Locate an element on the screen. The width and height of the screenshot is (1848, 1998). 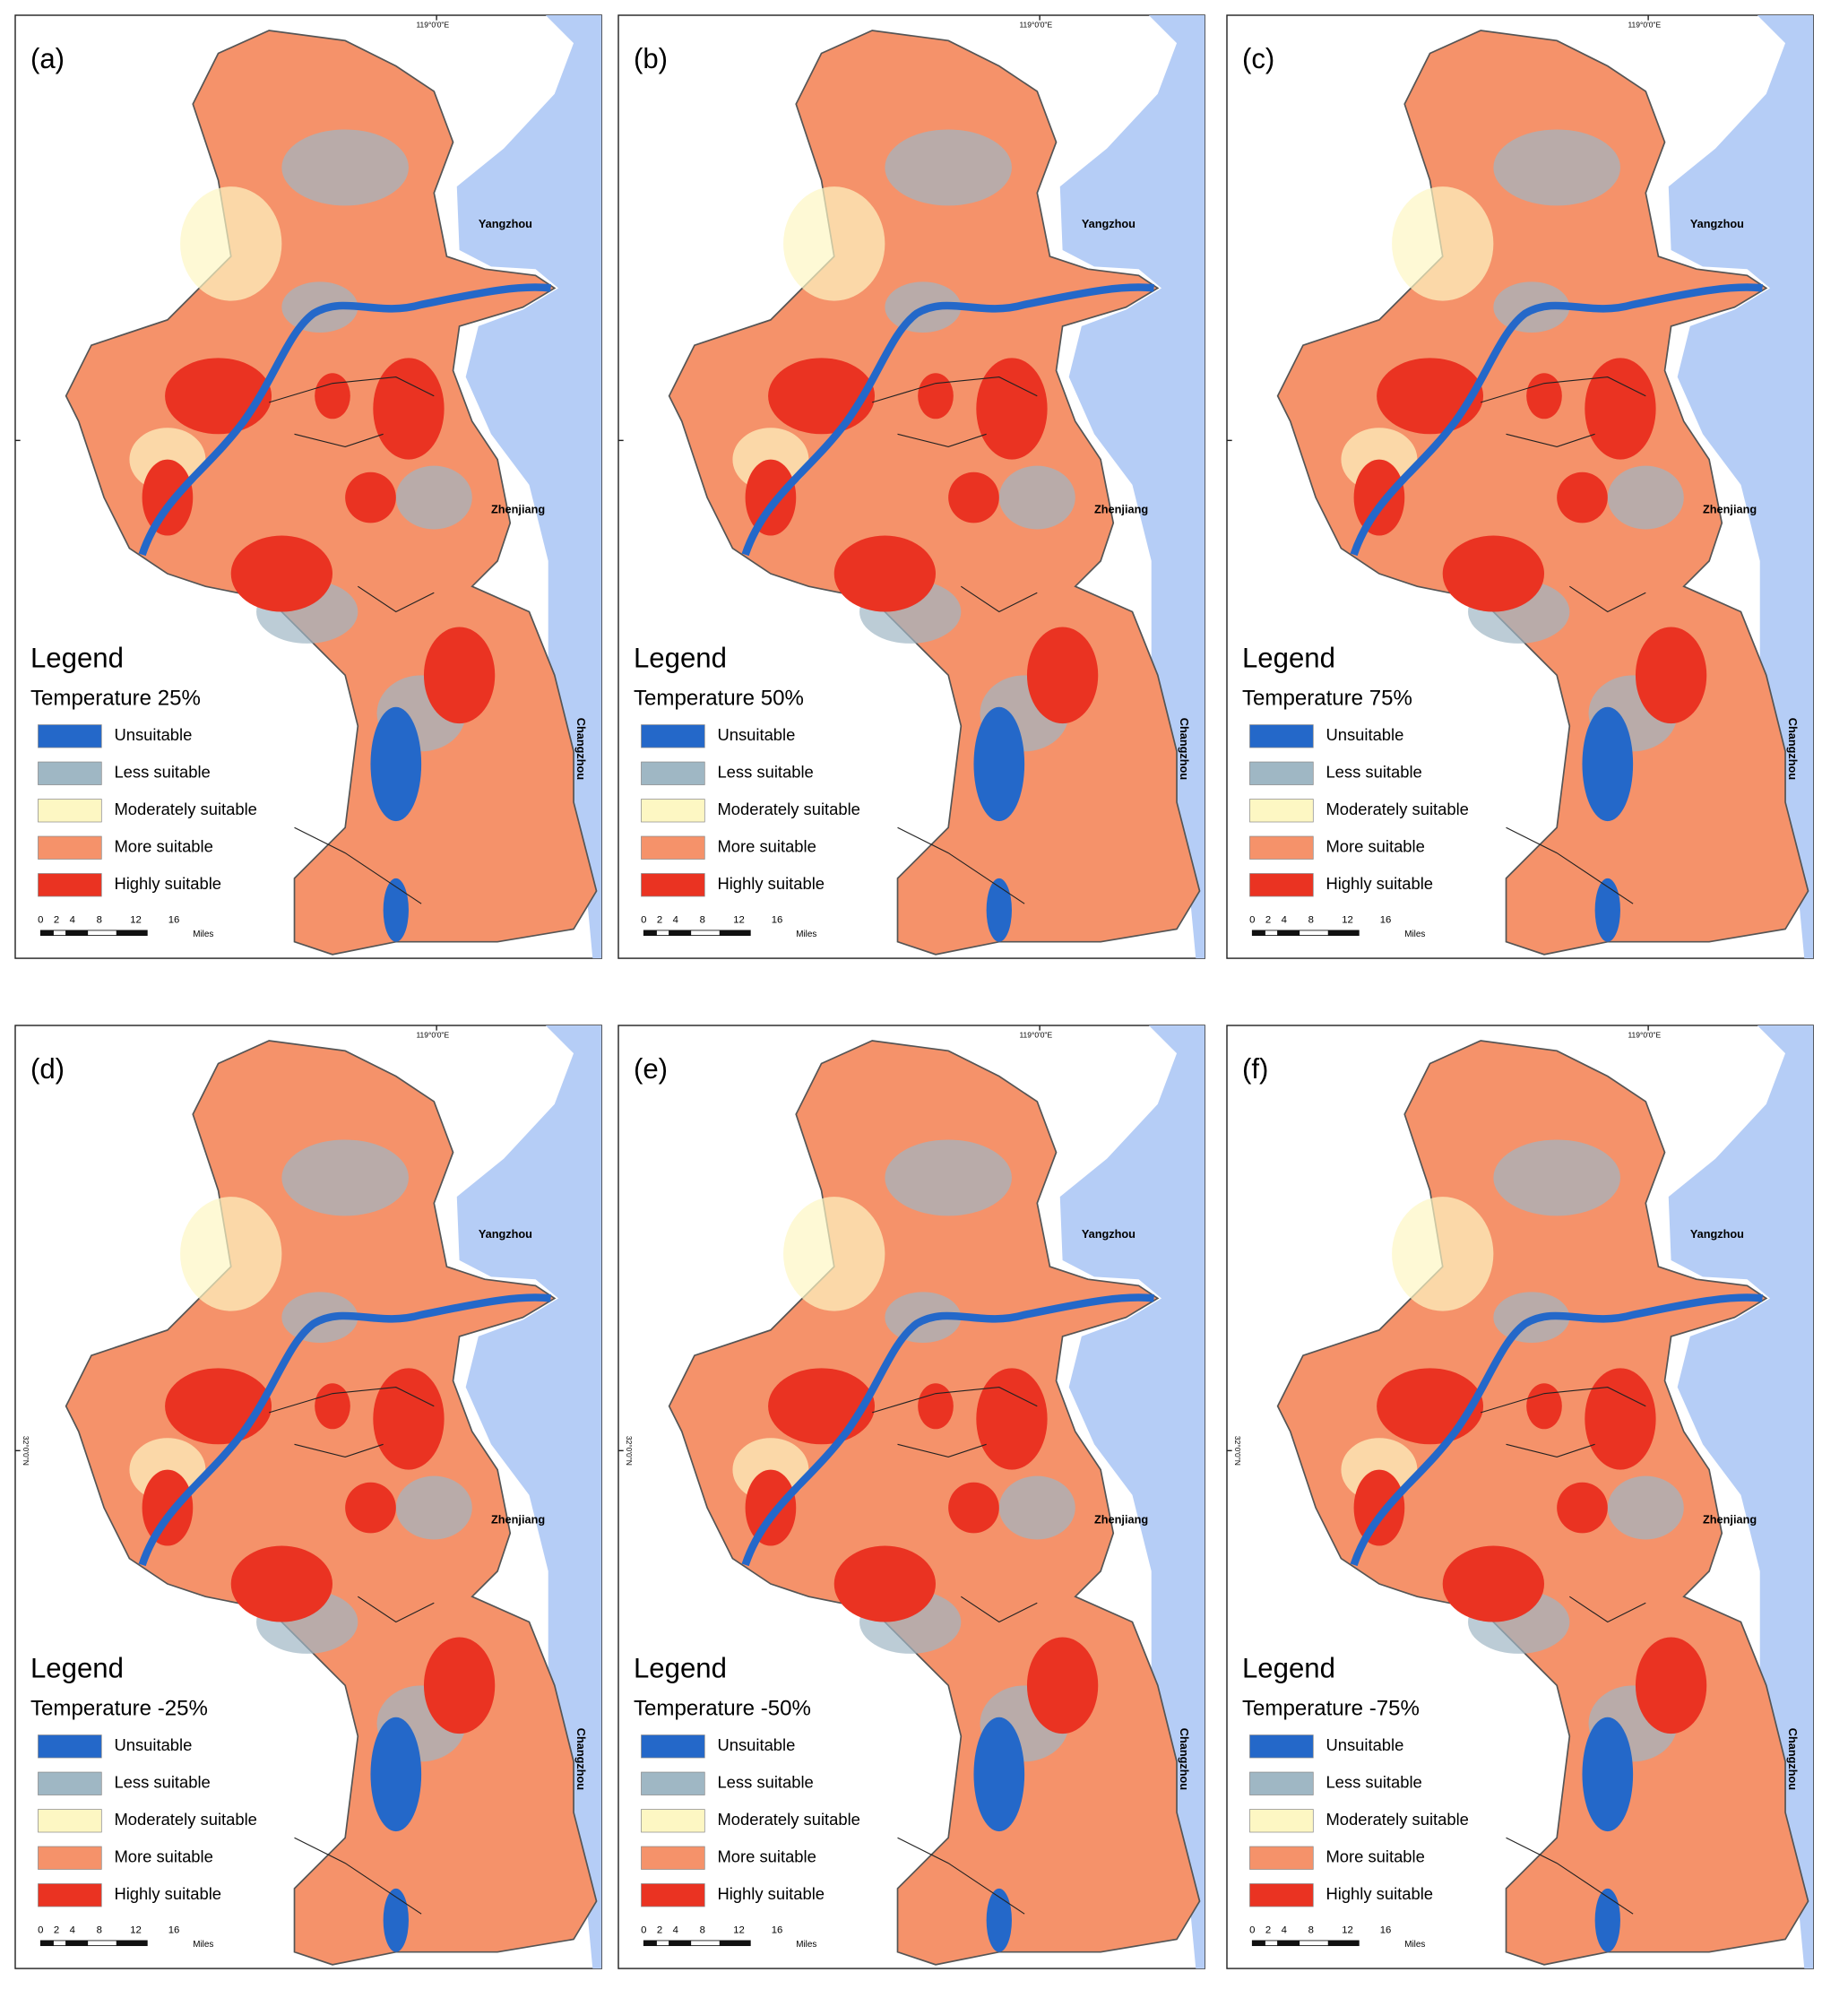
legend-label: More suitable is located at coordinates (163, 1857).